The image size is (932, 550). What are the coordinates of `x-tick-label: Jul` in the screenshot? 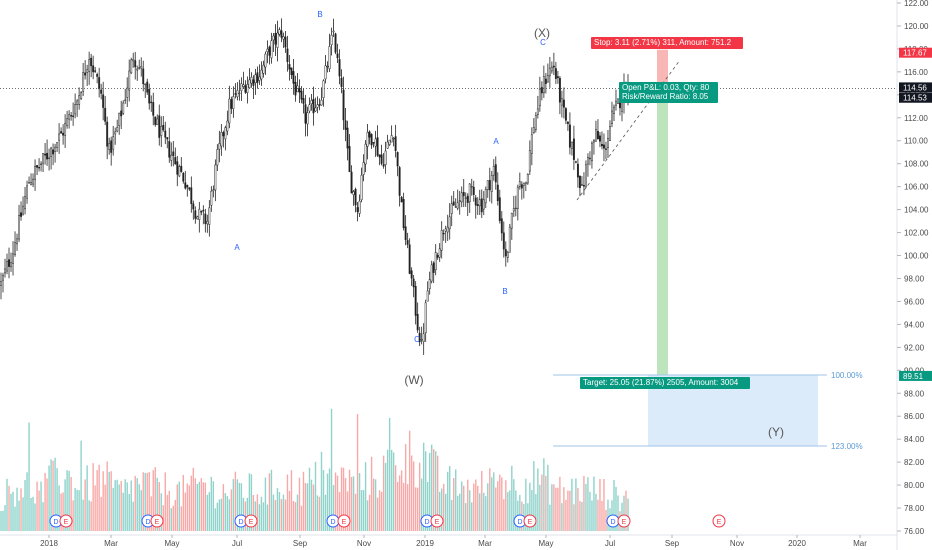 It's located at (610, 543).